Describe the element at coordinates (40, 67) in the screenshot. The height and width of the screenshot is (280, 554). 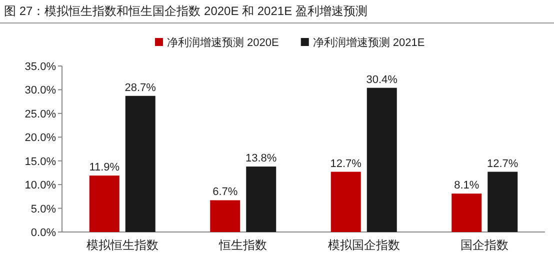
I see `y-tick-label: 35.0%` at that location.